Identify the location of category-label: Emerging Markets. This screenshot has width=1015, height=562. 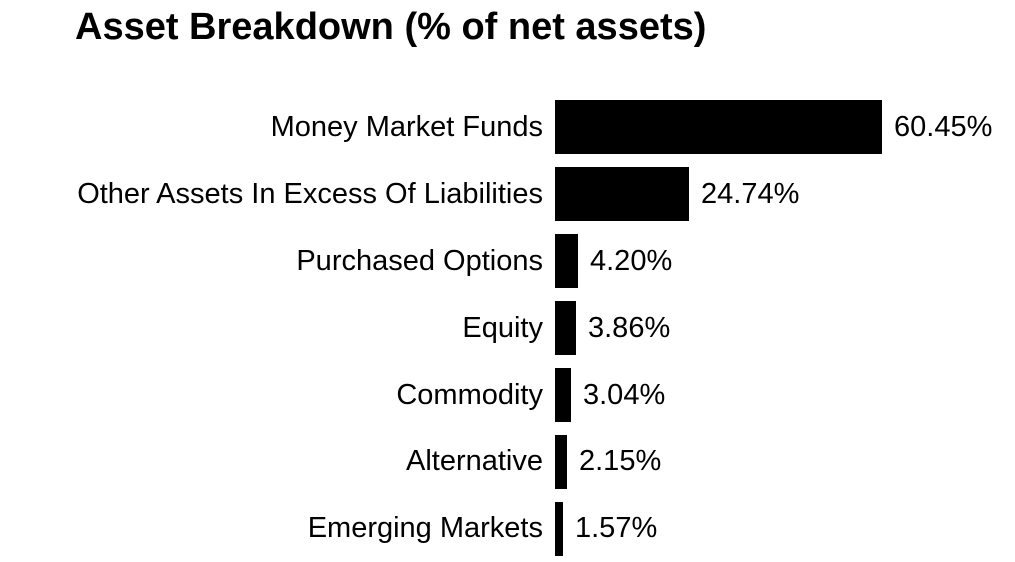
(425, 528).